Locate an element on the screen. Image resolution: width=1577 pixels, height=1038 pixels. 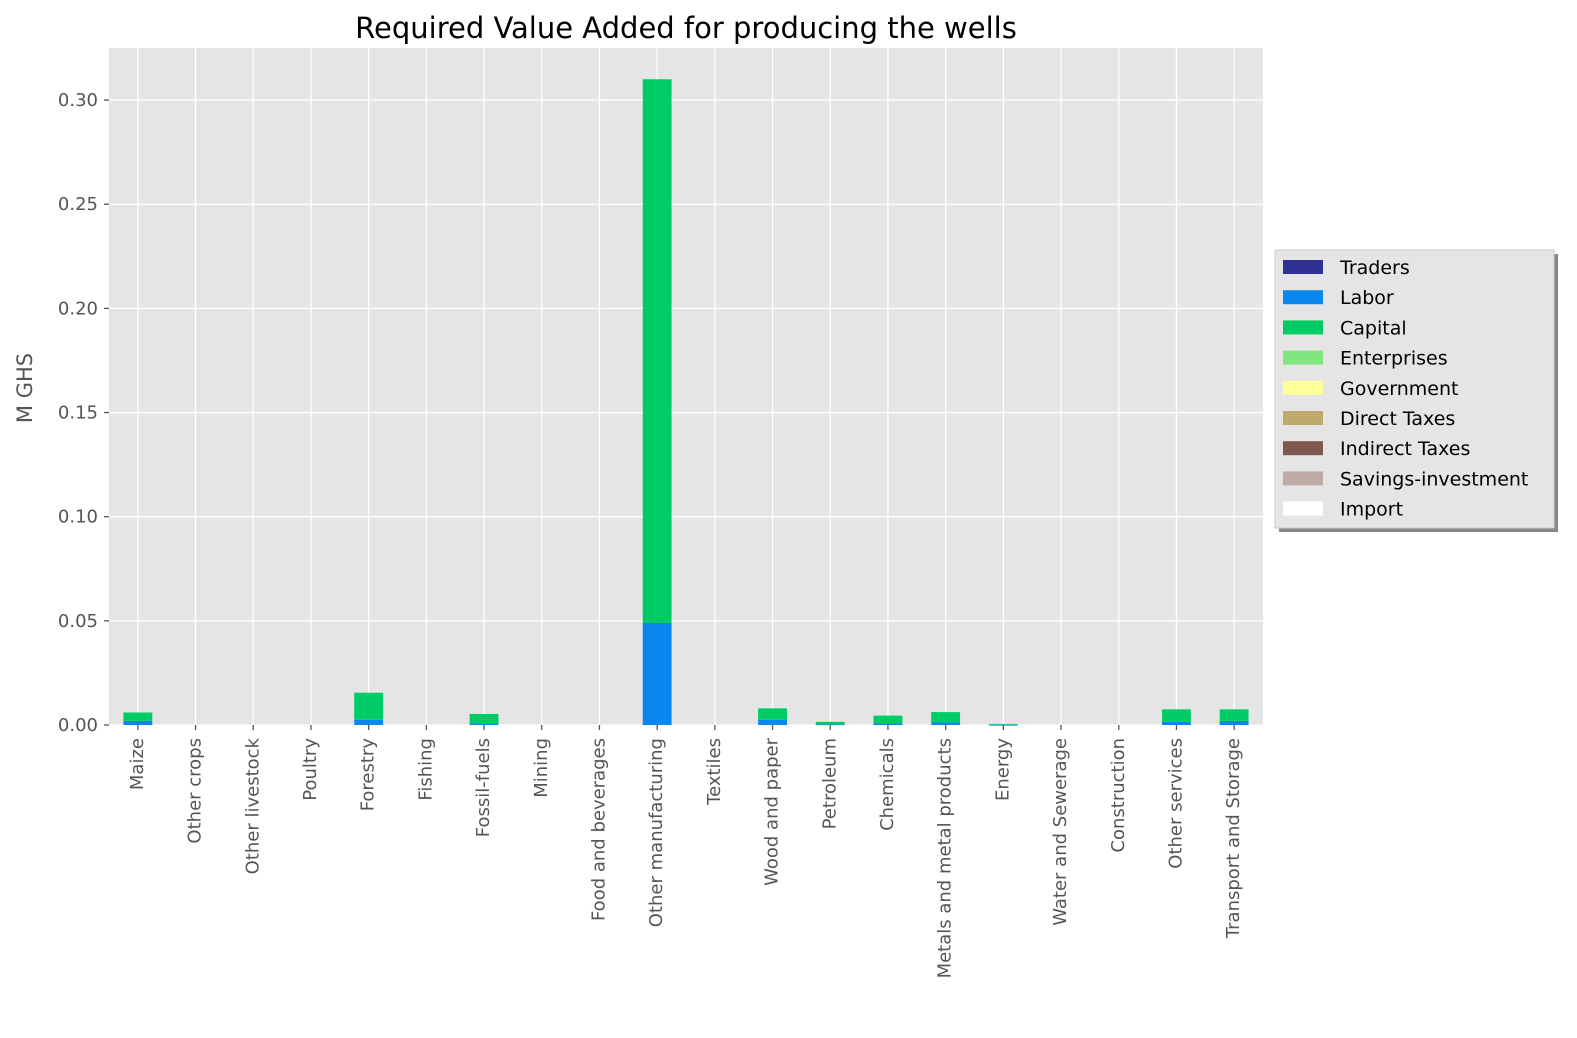
y-tick-label: 0.30 is located at coordinates (78, 100).